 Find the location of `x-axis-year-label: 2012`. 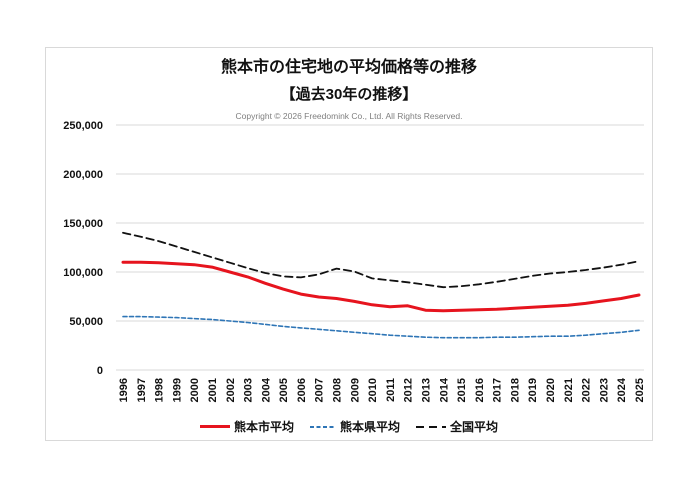

x-axis-year-label: 2012 is located at coordinates (409, 390).